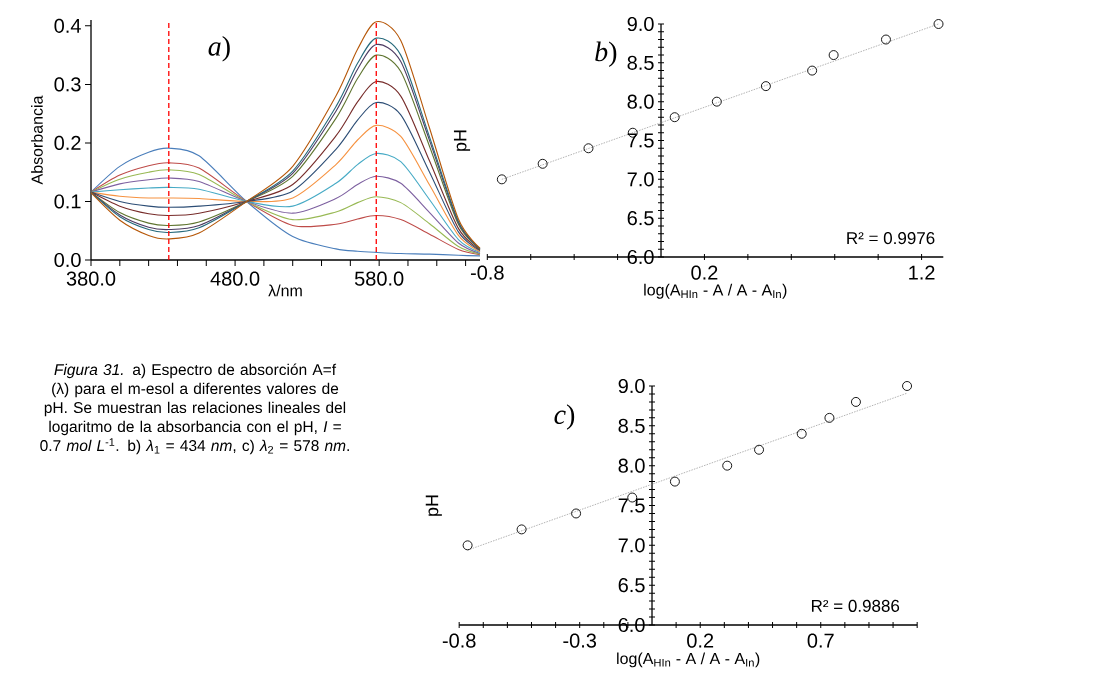  What do you see at coordinates (235, 278) in the screenshot?
I see `x-tick-label: 480.0` at bounding box center [235, 278].